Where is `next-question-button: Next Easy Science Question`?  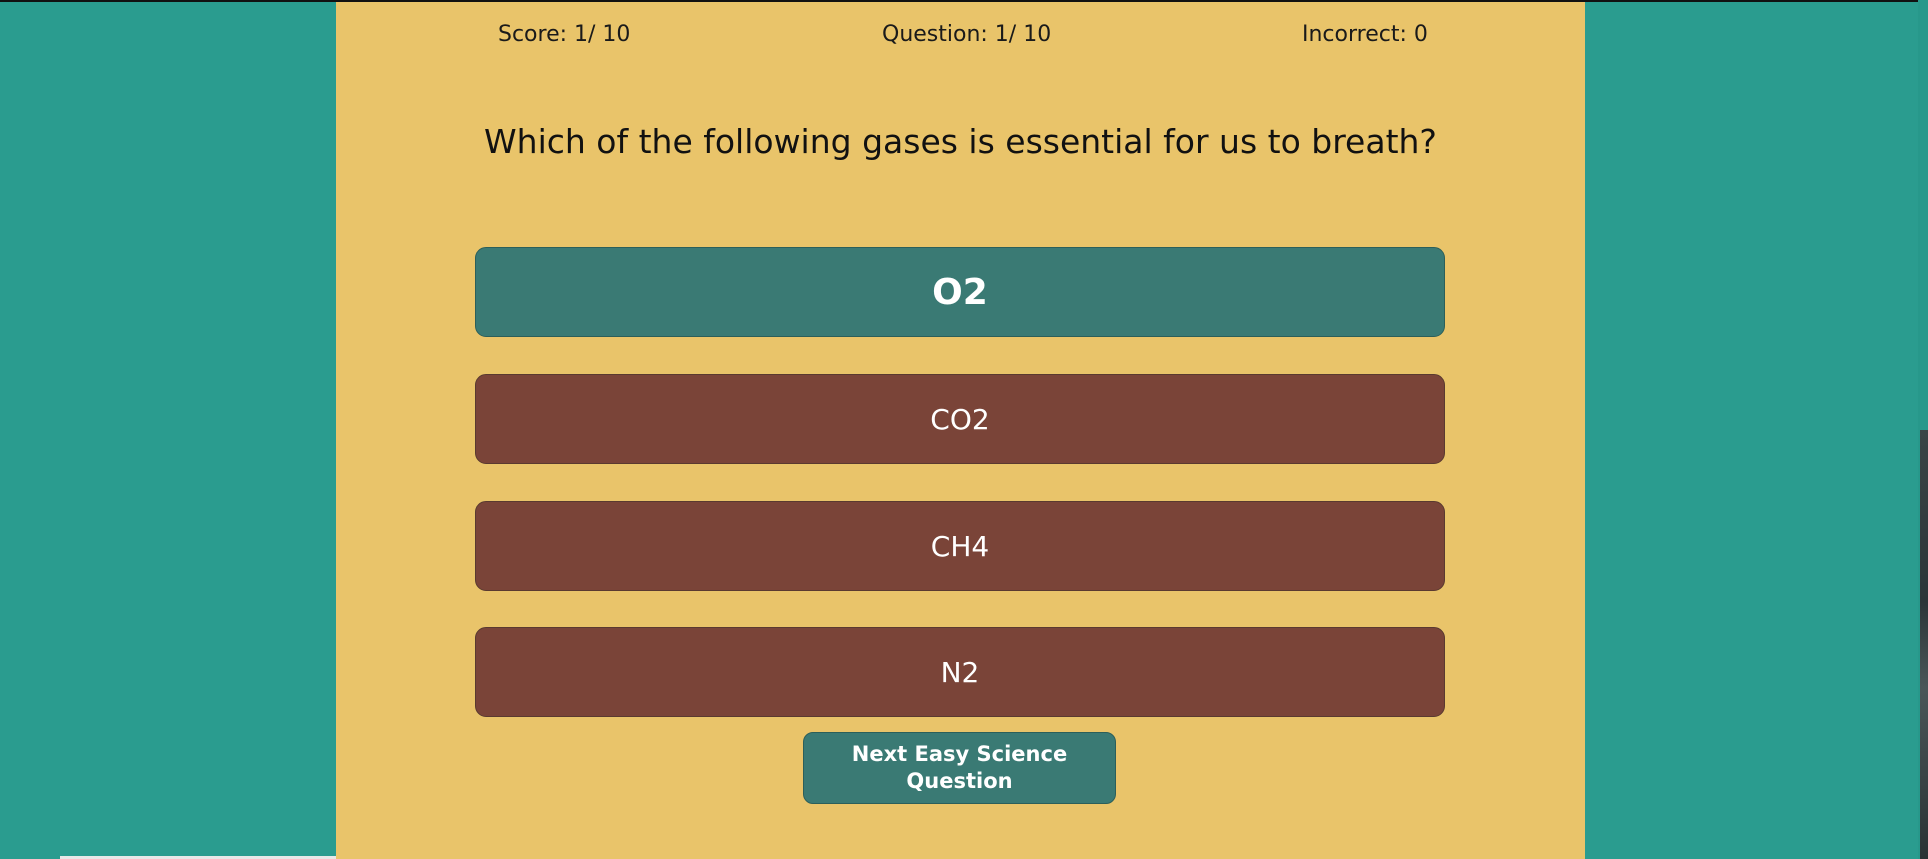 next-question-button: Next Easy Science Question is located at coordinates (959, 768).